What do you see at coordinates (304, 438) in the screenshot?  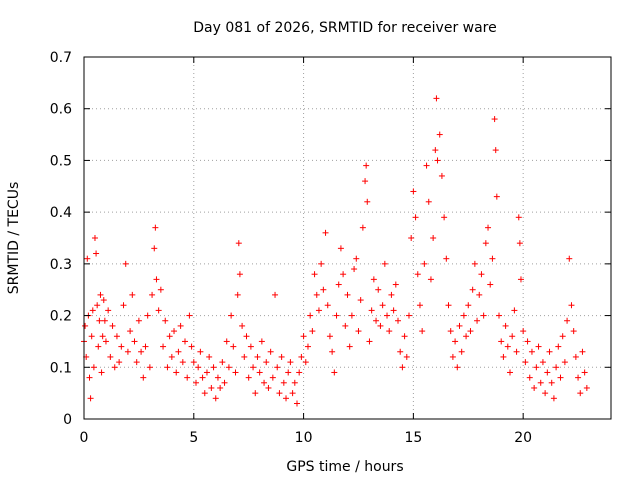 I see `x-tick-label: 10` at bounding box center [304, 438].